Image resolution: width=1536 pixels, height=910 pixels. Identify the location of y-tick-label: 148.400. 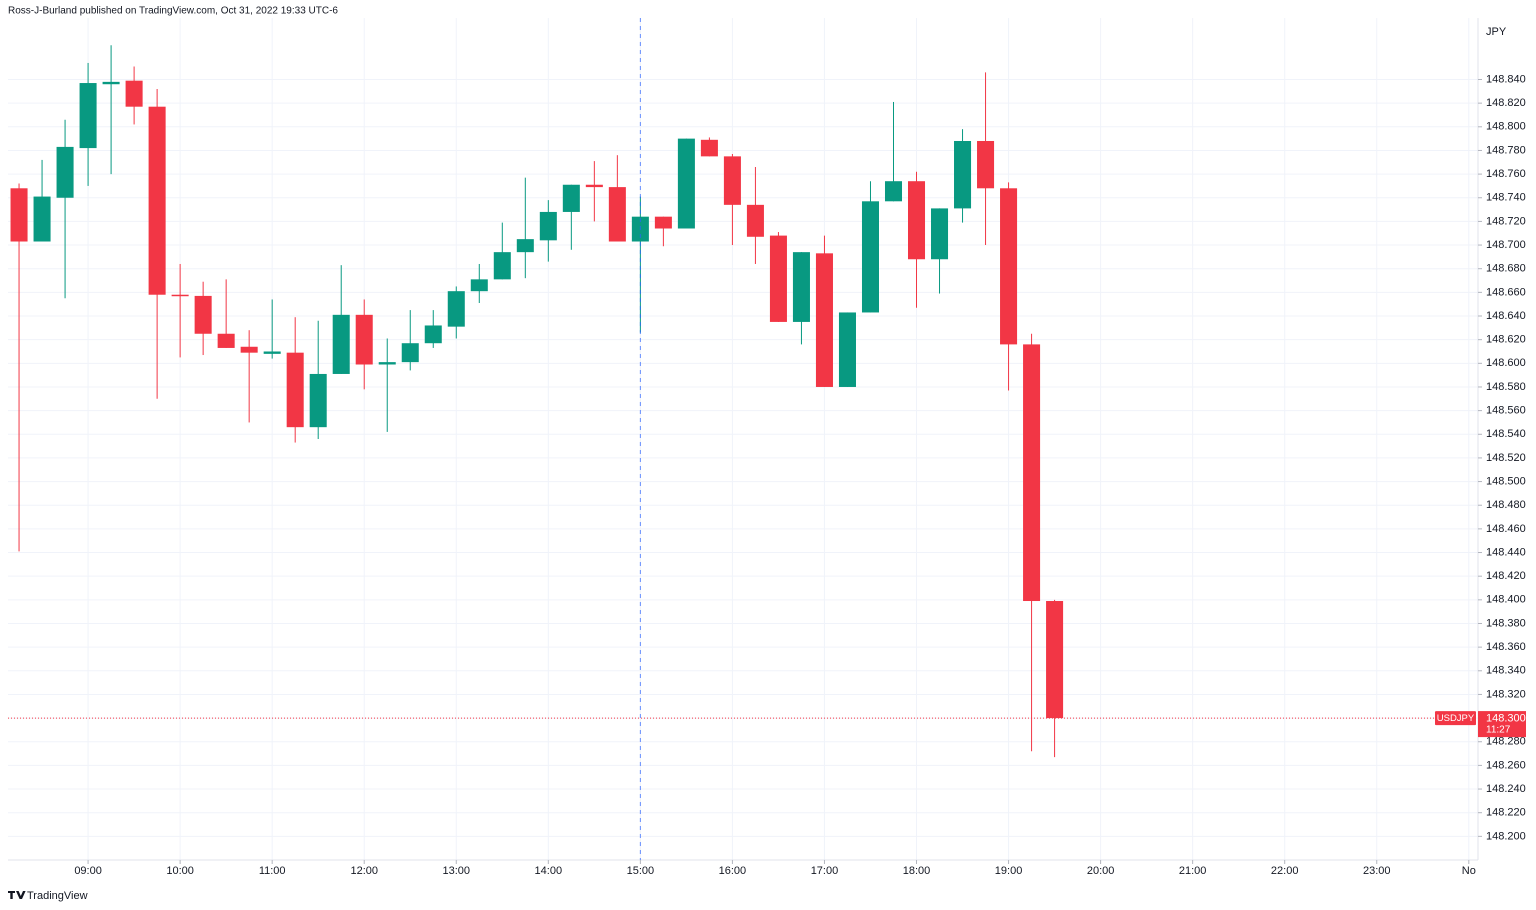
(1506, 600).